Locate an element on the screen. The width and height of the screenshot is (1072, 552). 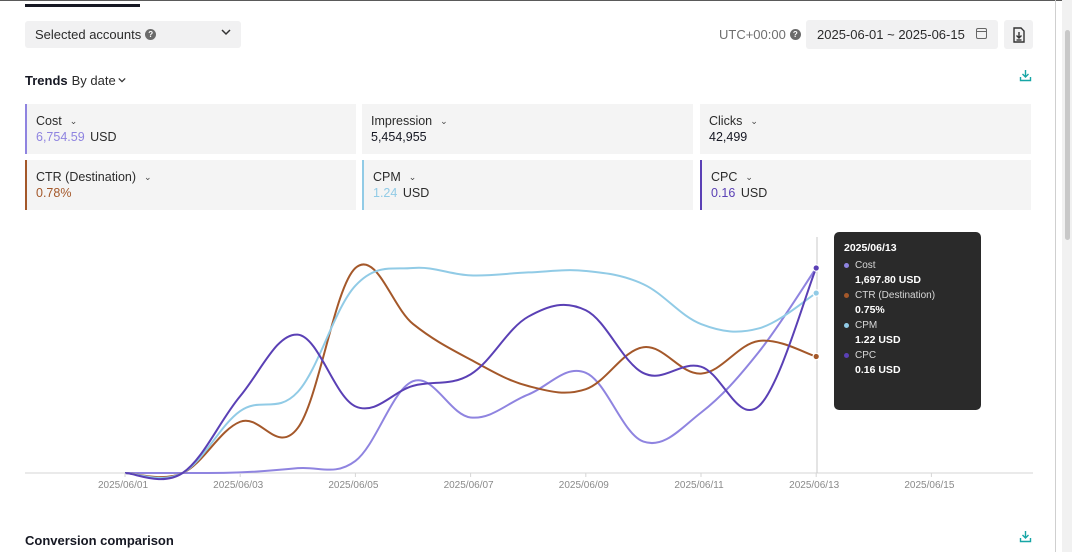
download-file-icon is located at coordinates (1018, 34).